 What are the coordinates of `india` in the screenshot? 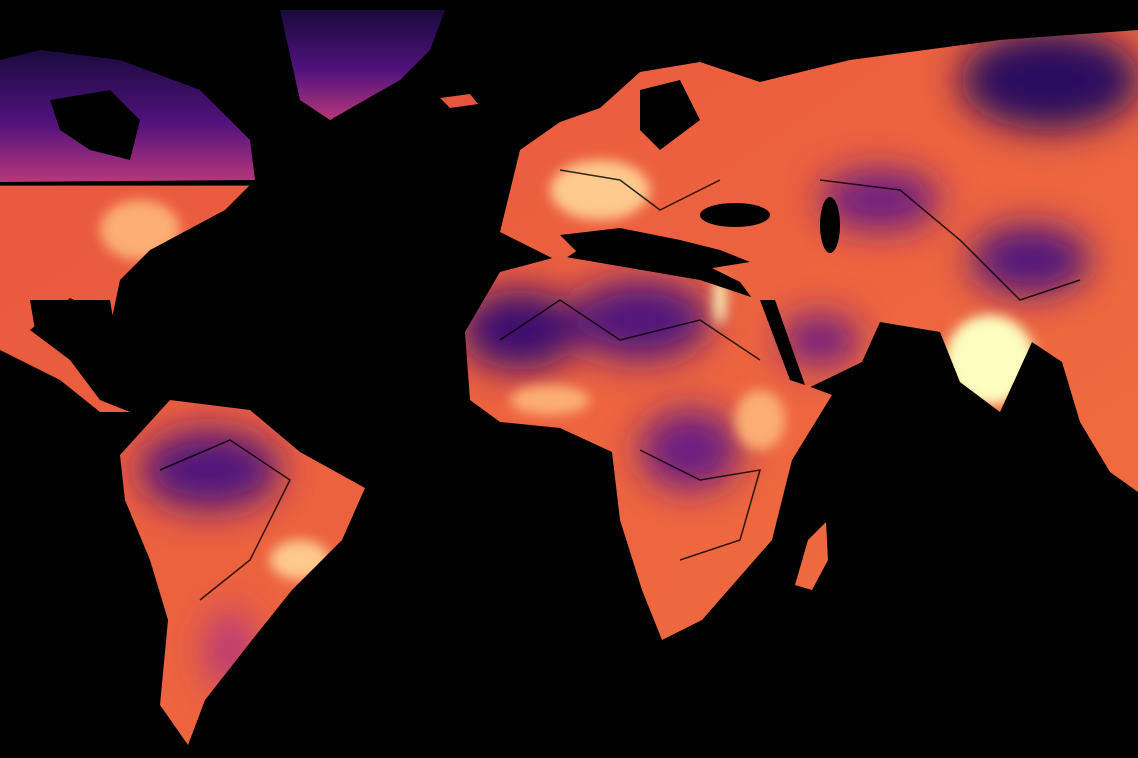 It's located at (990, 360).